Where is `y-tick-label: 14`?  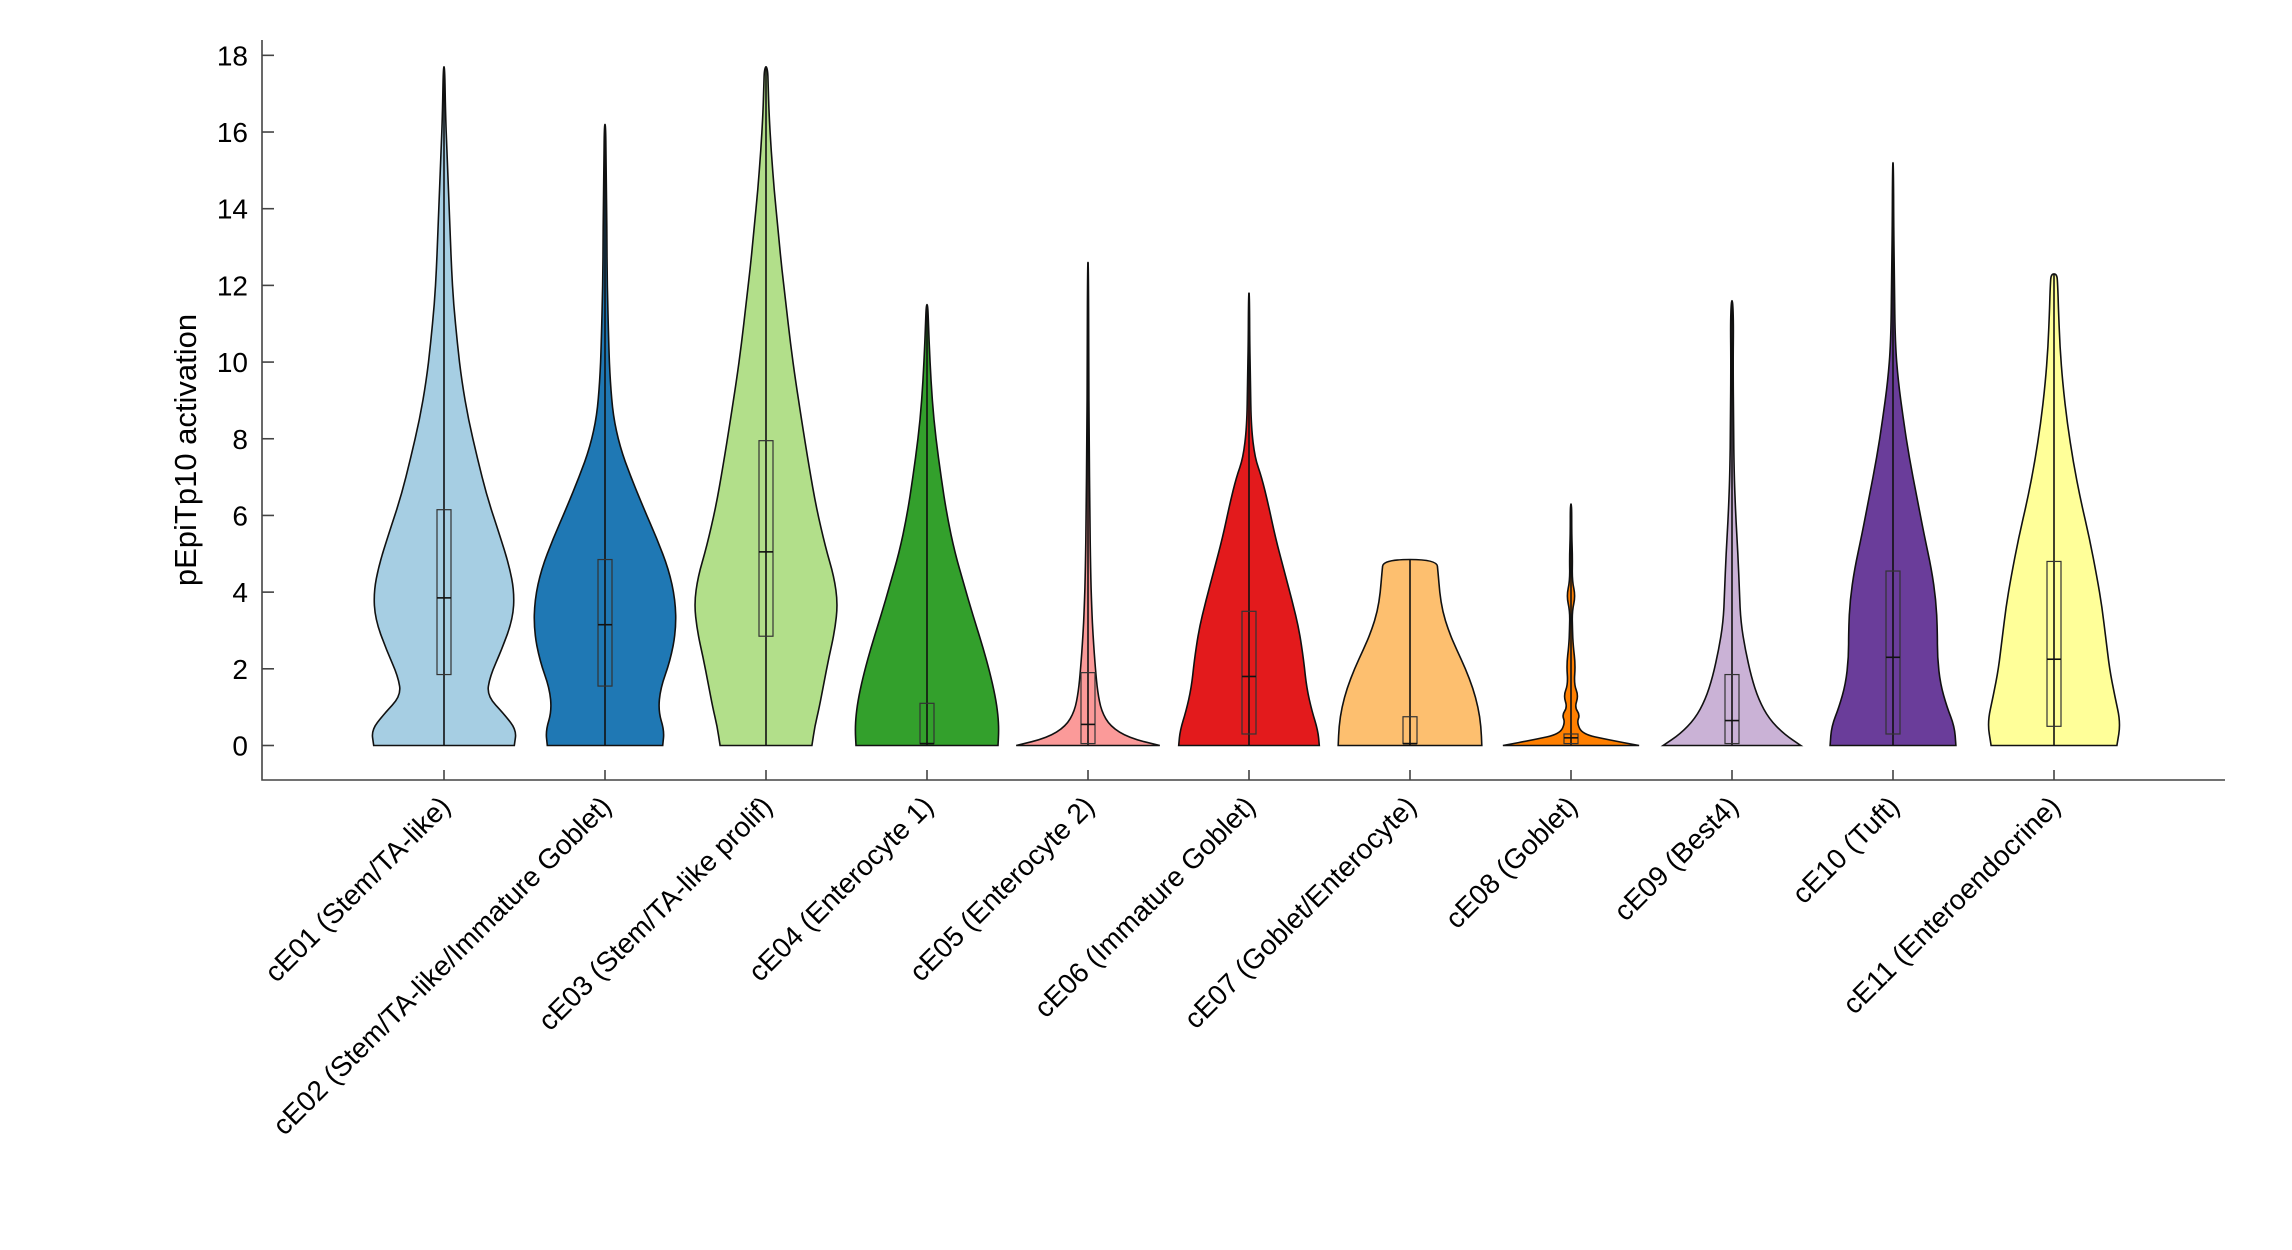 y-tick-label: 14 is located at coordinates (232, 209).